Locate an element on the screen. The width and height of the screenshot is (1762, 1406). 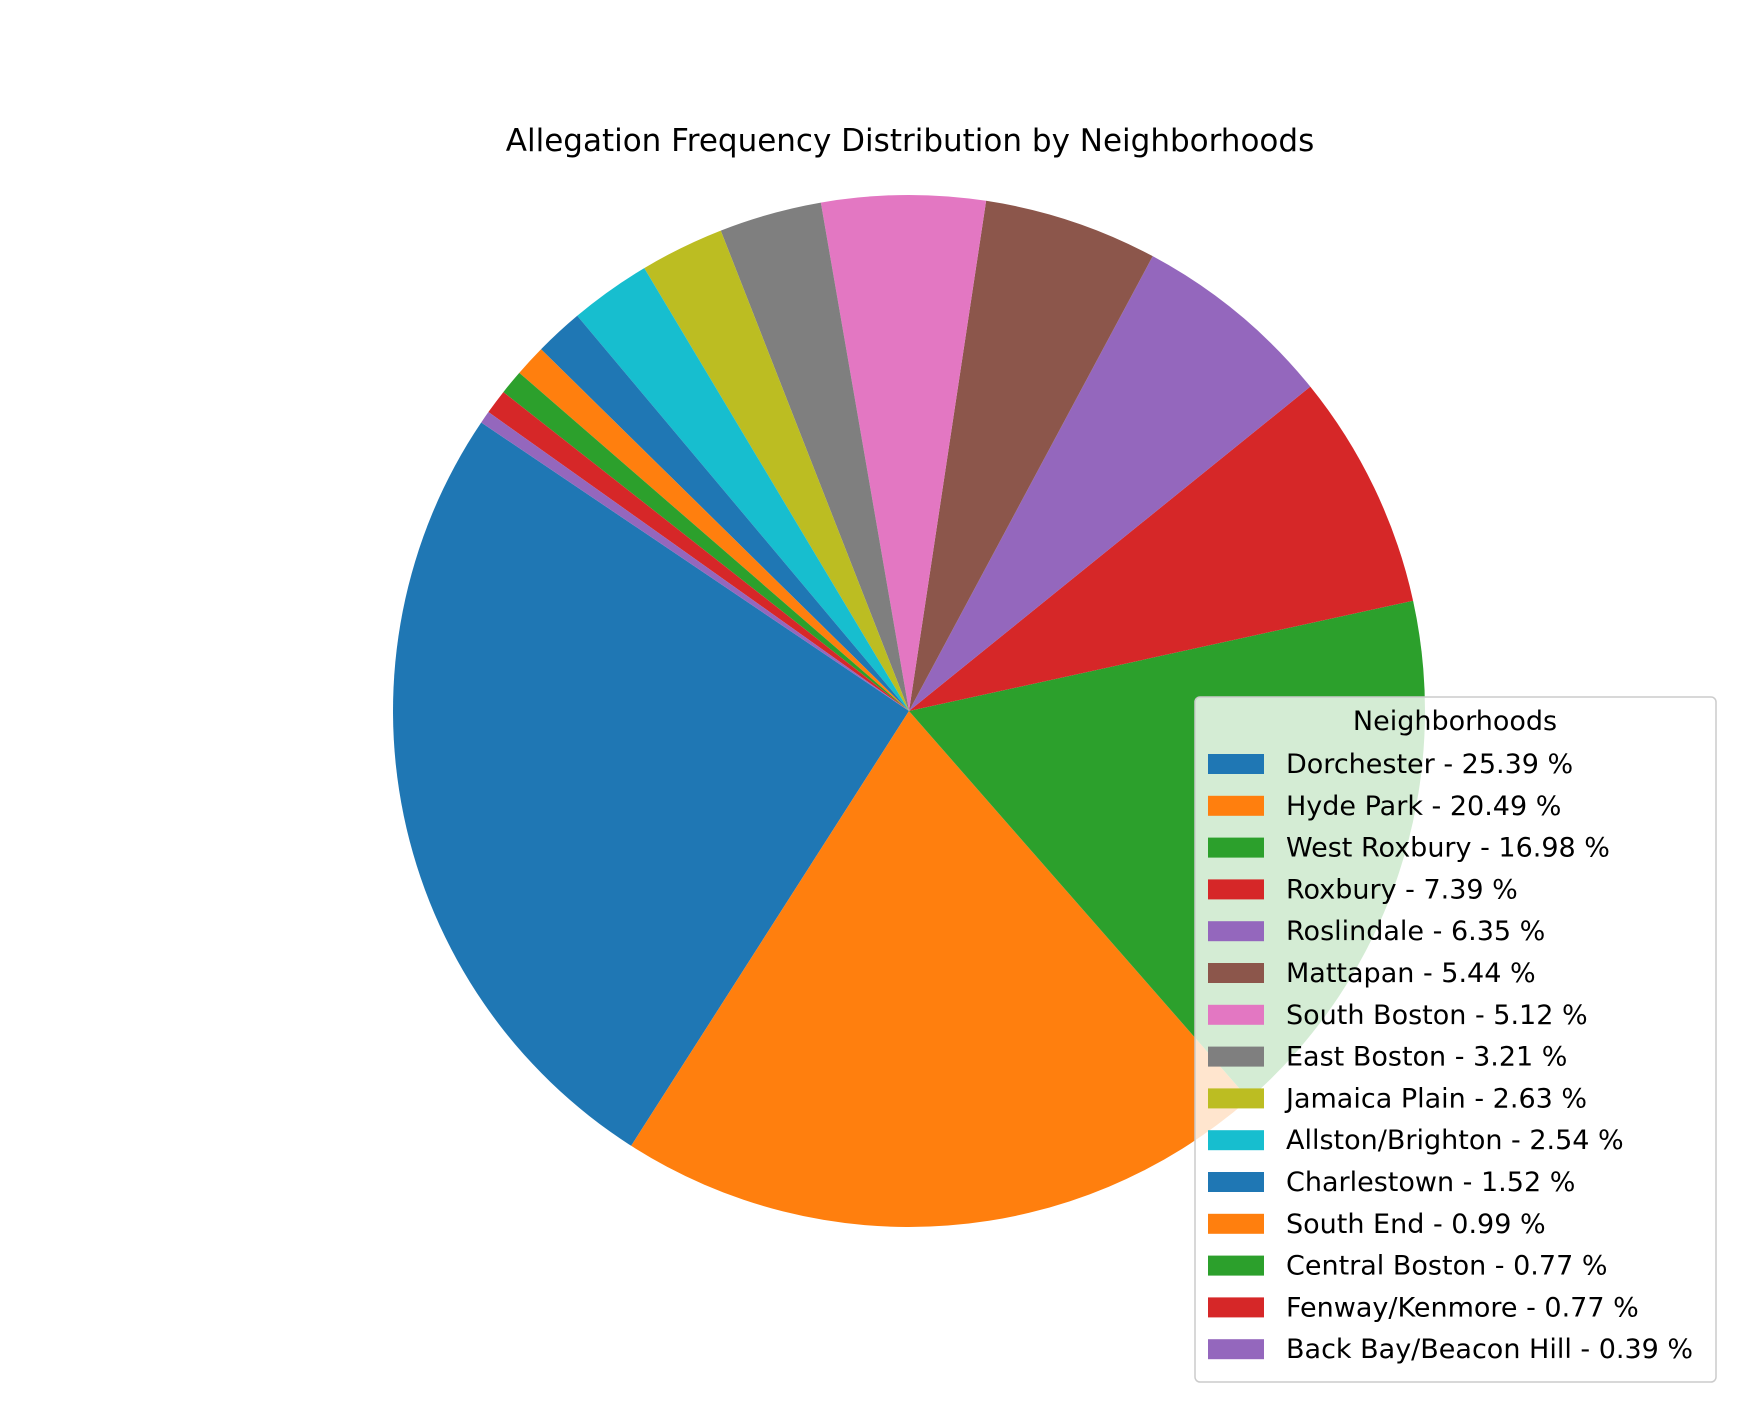
legend-entry-dorchester: Dorchester - 25.39 % is located at coordinates (1390, 764).